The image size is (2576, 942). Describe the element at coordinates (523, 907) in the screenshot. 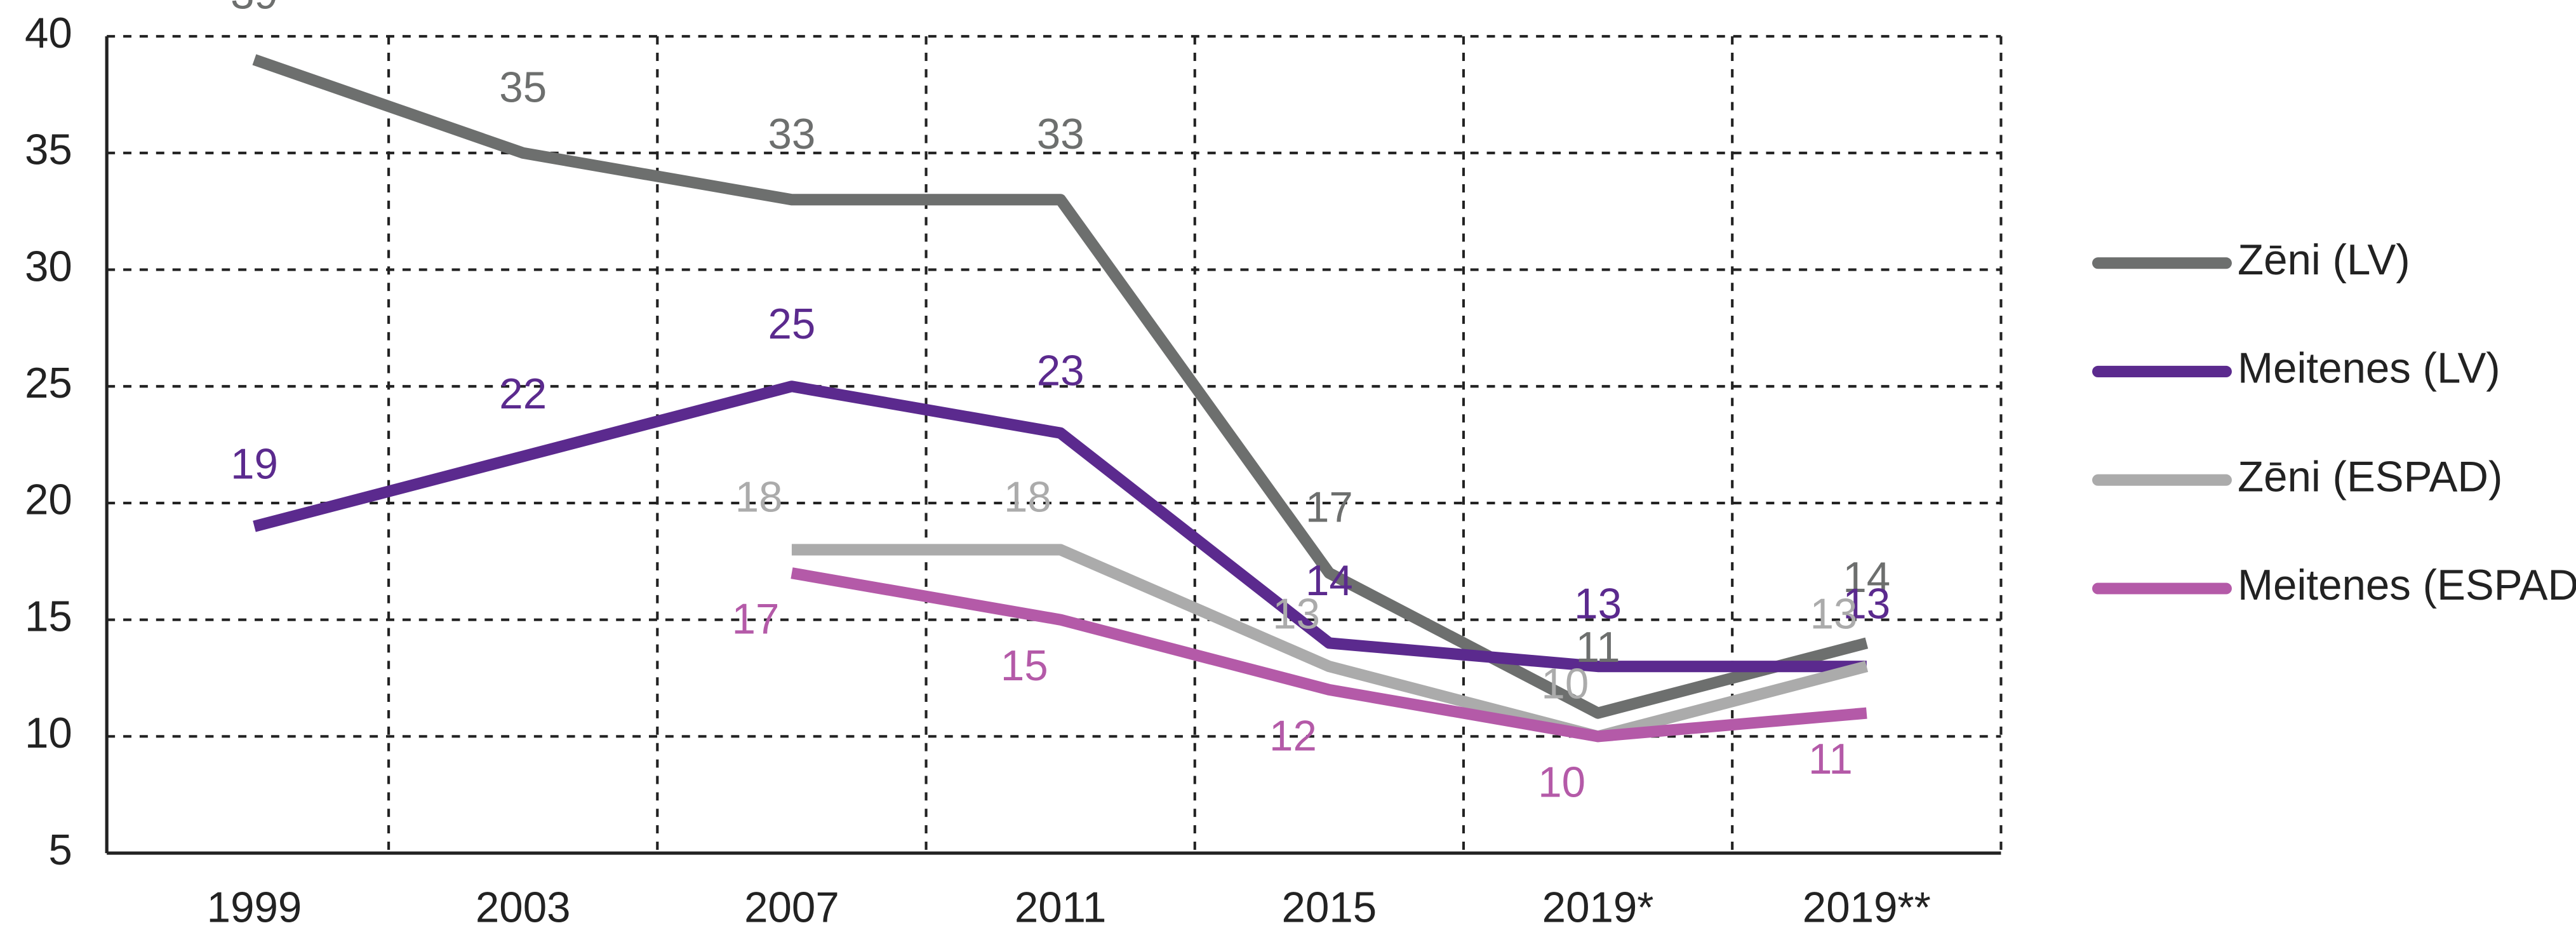

I see `x-tick-label: 2003` at that location.